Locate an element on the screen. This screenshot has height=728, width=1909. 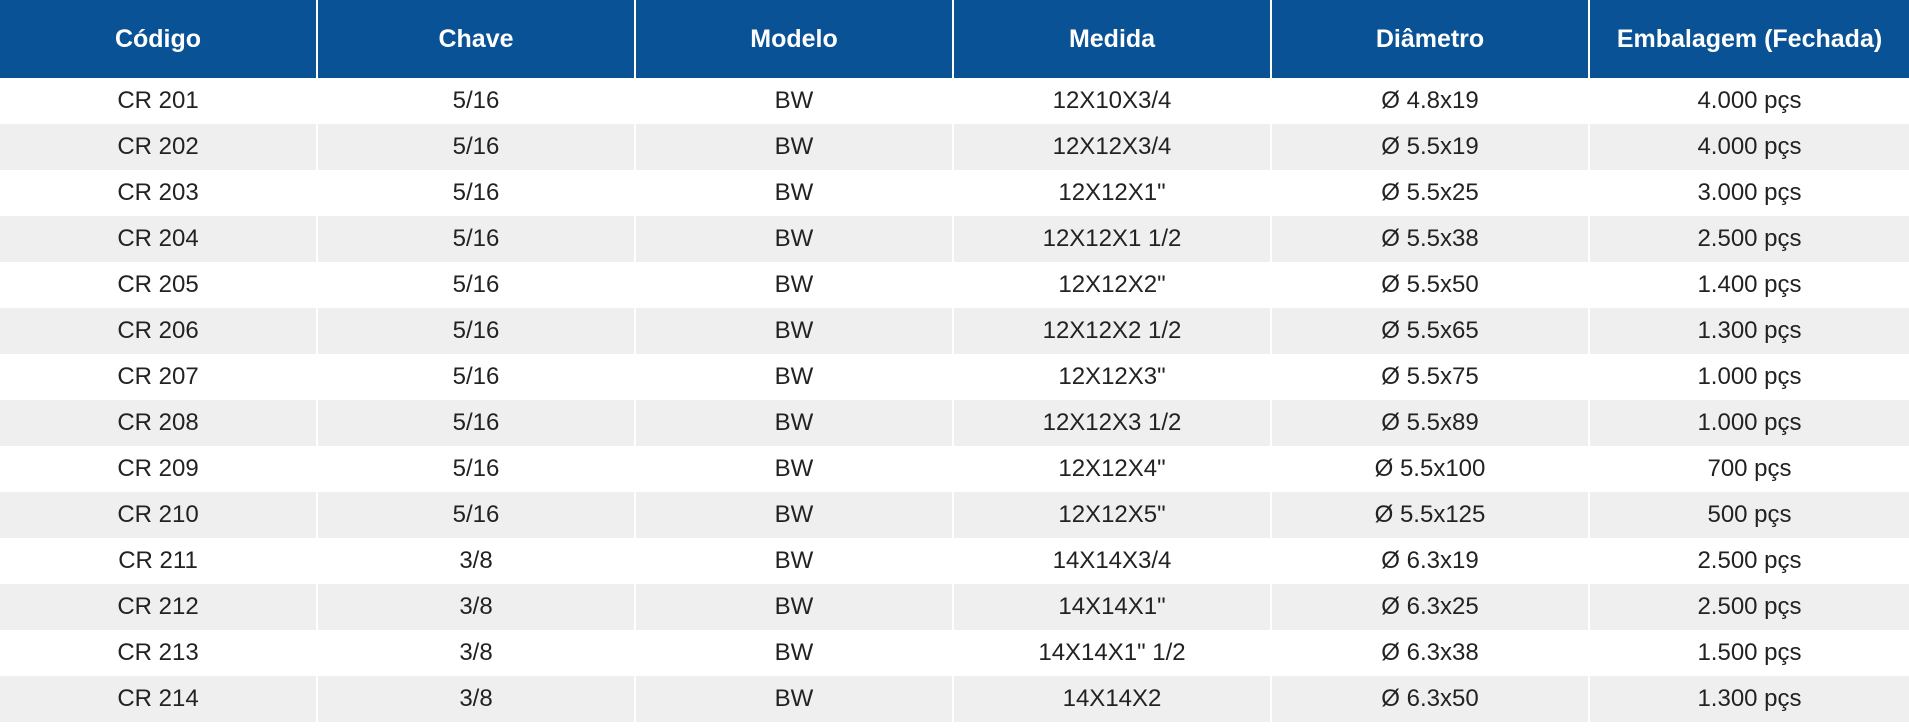
table-row: CR 205 5/16 BW 12X12X2" Ø 5.5x50 1.400 pçs is located at coordinates (954, 285).